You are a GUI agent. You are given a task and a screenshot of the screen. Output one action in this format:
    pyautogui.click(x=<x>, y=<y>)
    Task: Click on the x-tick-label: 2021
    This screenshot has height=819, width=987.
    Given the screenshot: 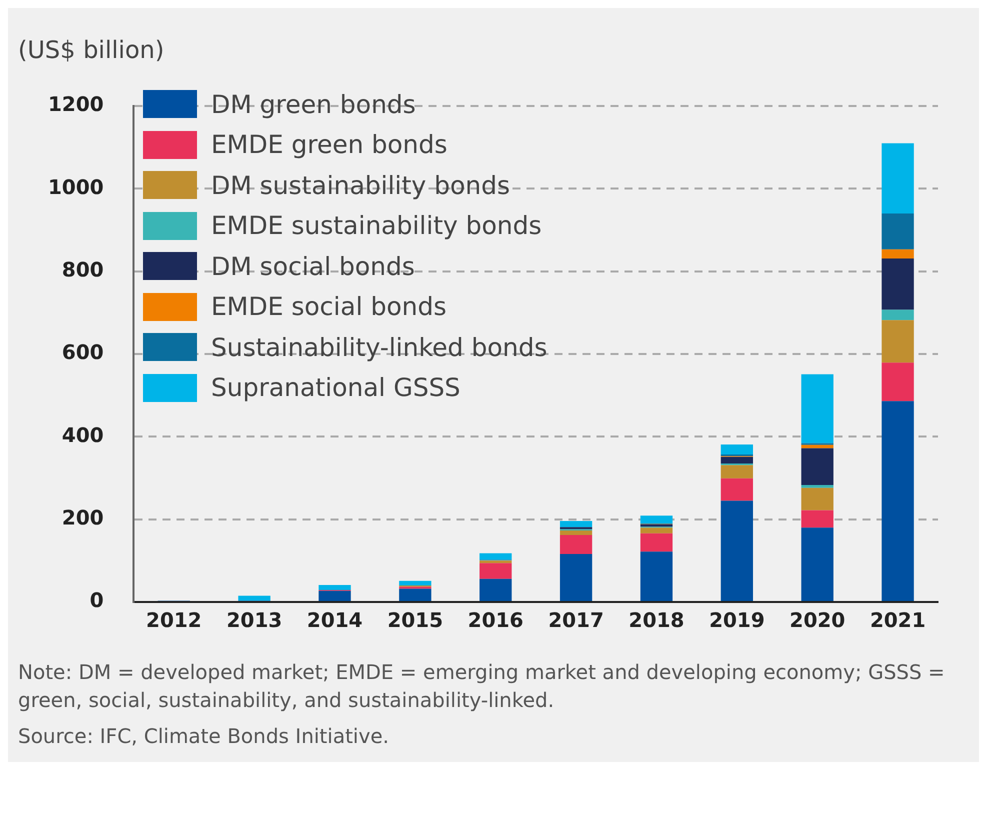 What is the action you would take?
    pyautogui.click(x=898, y=620)
    